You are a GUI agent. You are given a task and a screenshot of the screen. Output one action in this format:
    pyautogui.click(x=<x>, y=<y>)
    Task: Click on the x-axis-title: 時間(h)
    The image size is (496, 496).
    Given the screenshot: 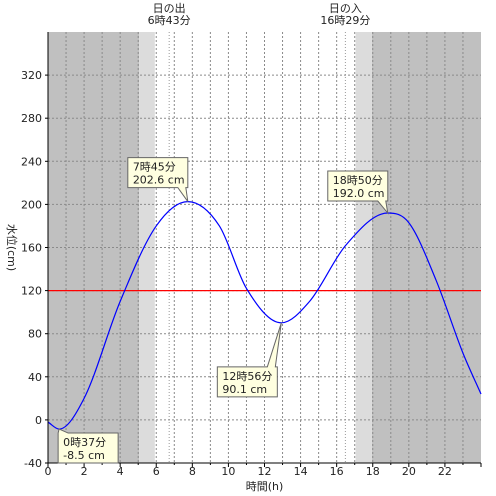 What is the action you would take?
    pyautogui.click(x=265, y=486)
    